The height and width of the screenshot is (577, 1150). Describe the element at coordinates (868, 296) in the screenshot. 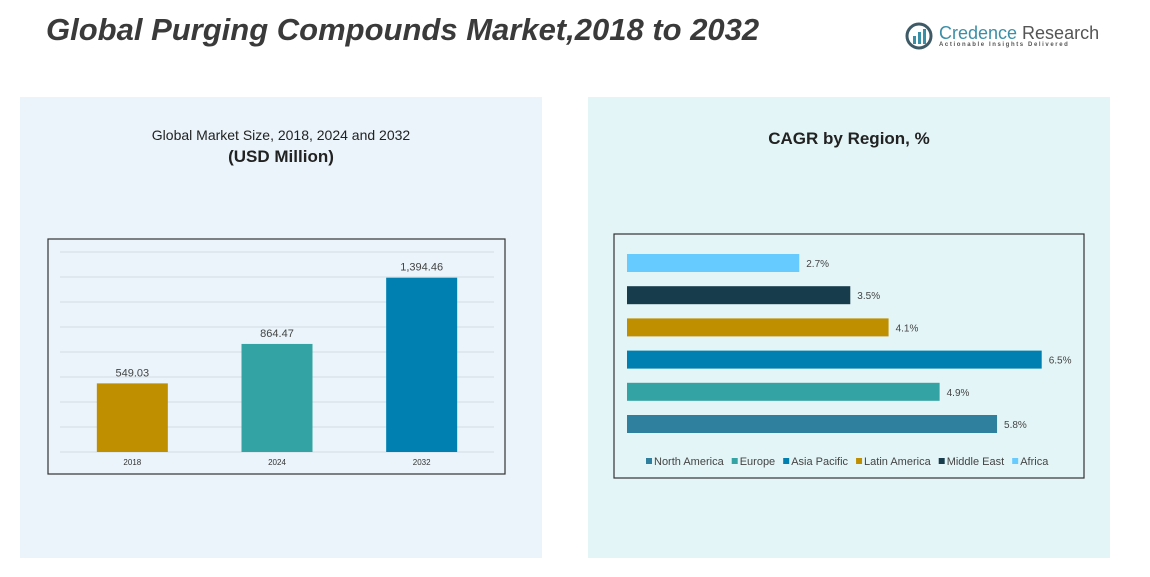

I see `data-label: 3.5%` at that location.